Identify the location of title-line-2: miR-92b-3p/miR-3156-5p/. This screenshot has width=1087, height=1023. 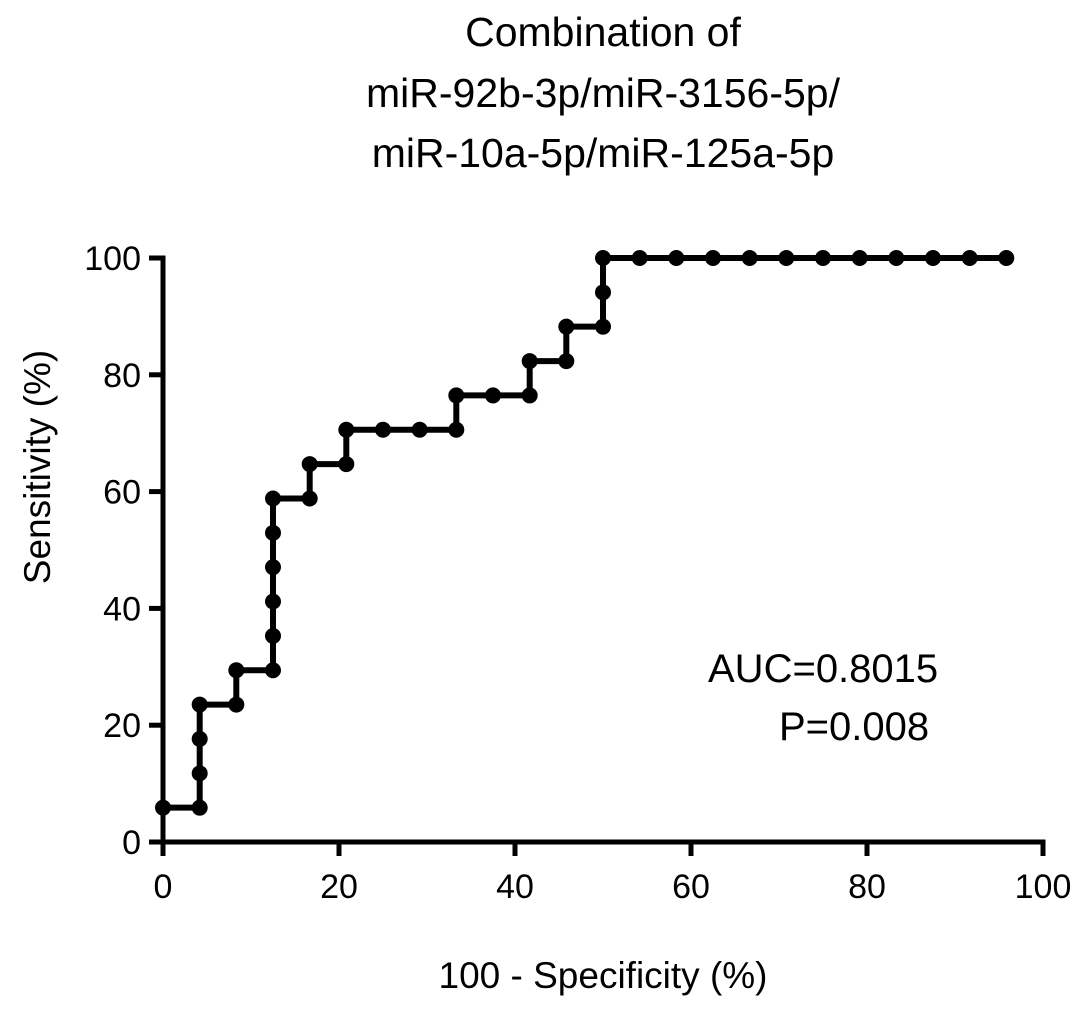
(603, 93).